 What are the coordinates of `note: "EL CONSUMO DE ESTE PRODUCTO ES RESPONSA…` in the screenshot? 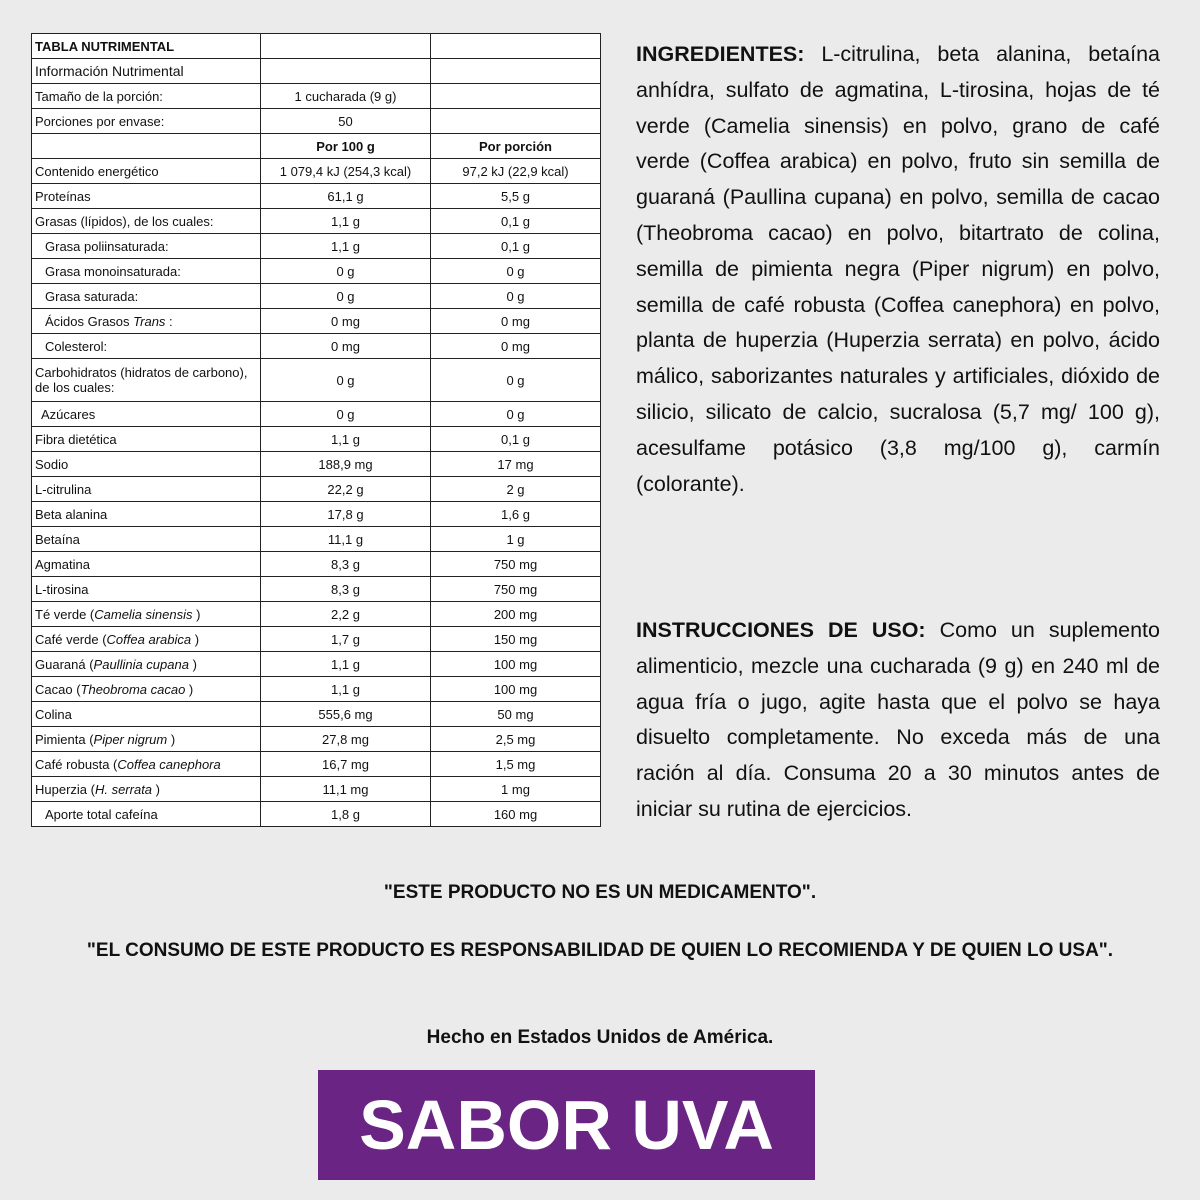 It's located at (600, 950).